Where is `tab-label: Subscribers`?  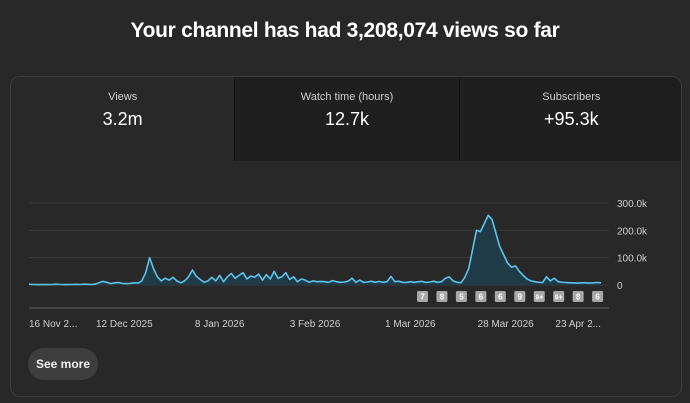
tab-label: Subscribers is located at coordinates (571, 97).